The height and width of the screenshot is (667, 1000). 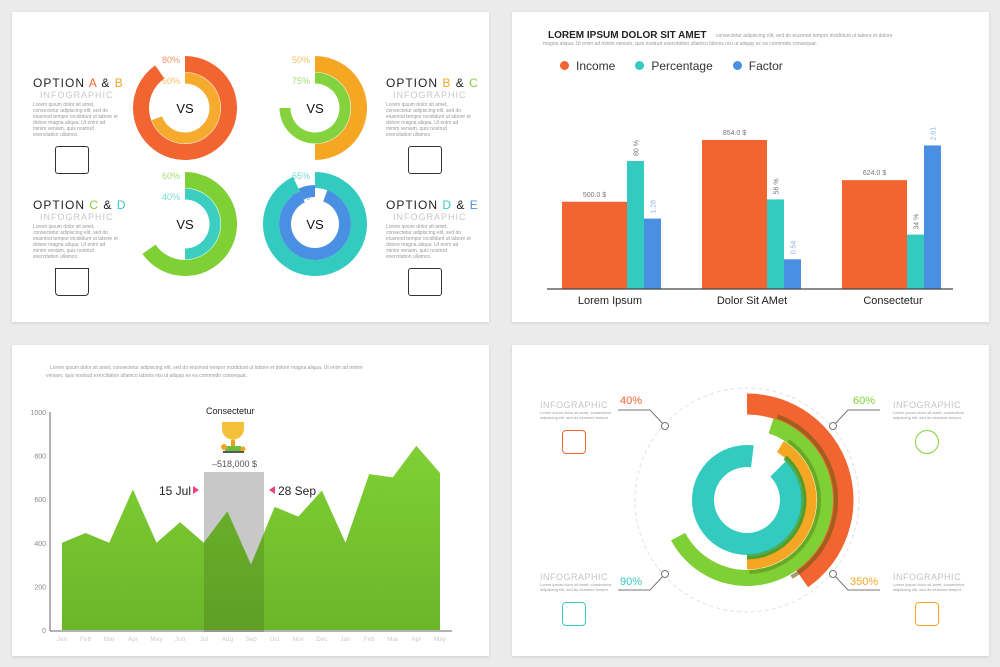 What do you see at coordinates (637, 148) in the screenshot?
I see `bar-value-label: 80 %` at bounding box center [637, 148].